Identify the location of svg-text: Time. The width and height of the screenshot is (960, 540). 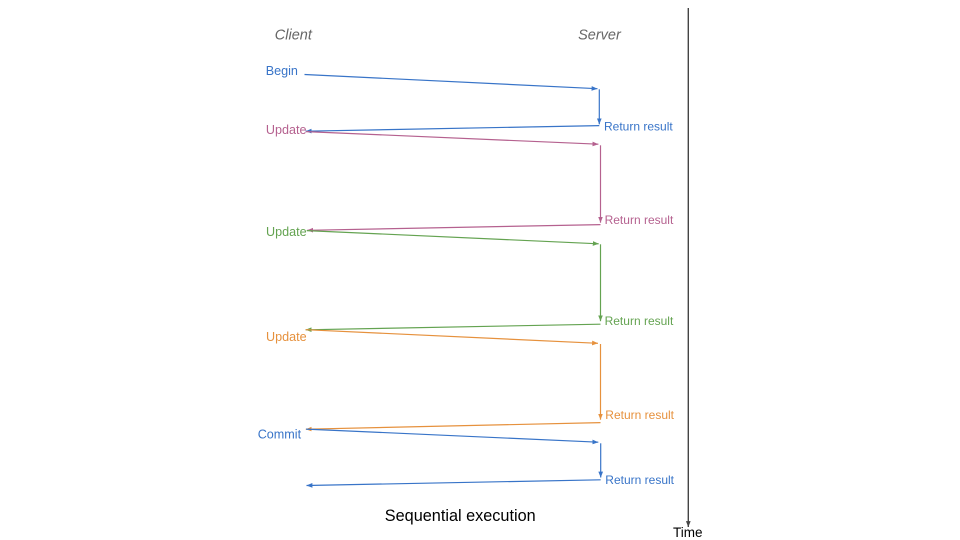
(688, 532).